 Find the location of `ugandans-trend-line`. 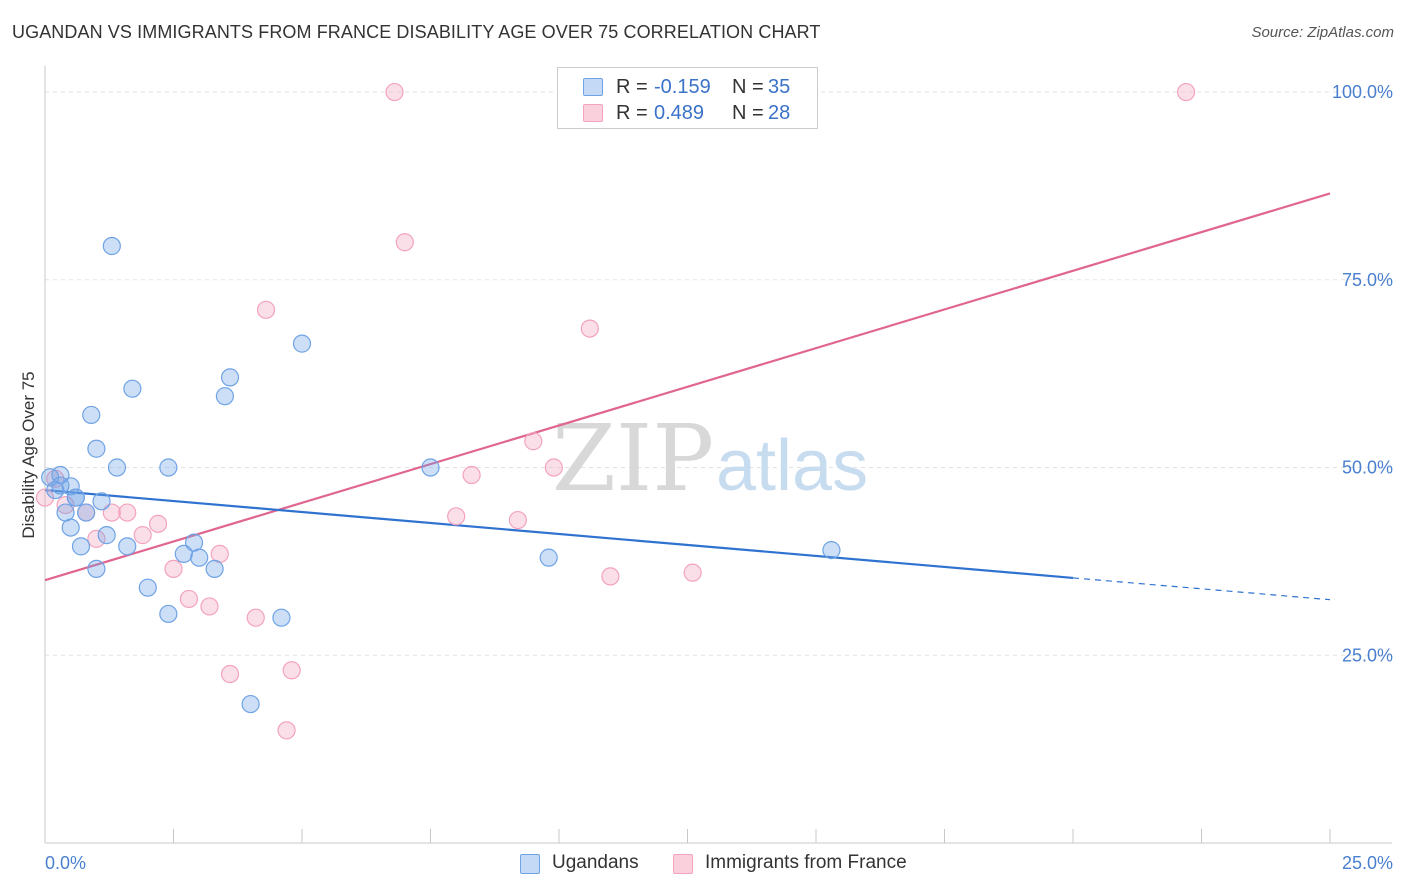

ugandans-trend-line is located at coordinates (559, 534).